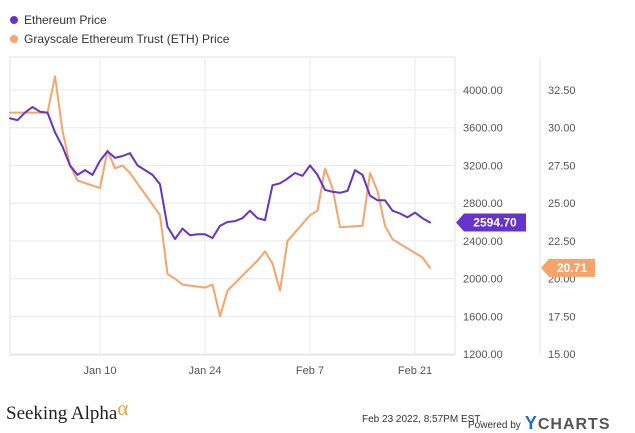  I want to click on right-tick-label: 27.50, so click(562, 166).